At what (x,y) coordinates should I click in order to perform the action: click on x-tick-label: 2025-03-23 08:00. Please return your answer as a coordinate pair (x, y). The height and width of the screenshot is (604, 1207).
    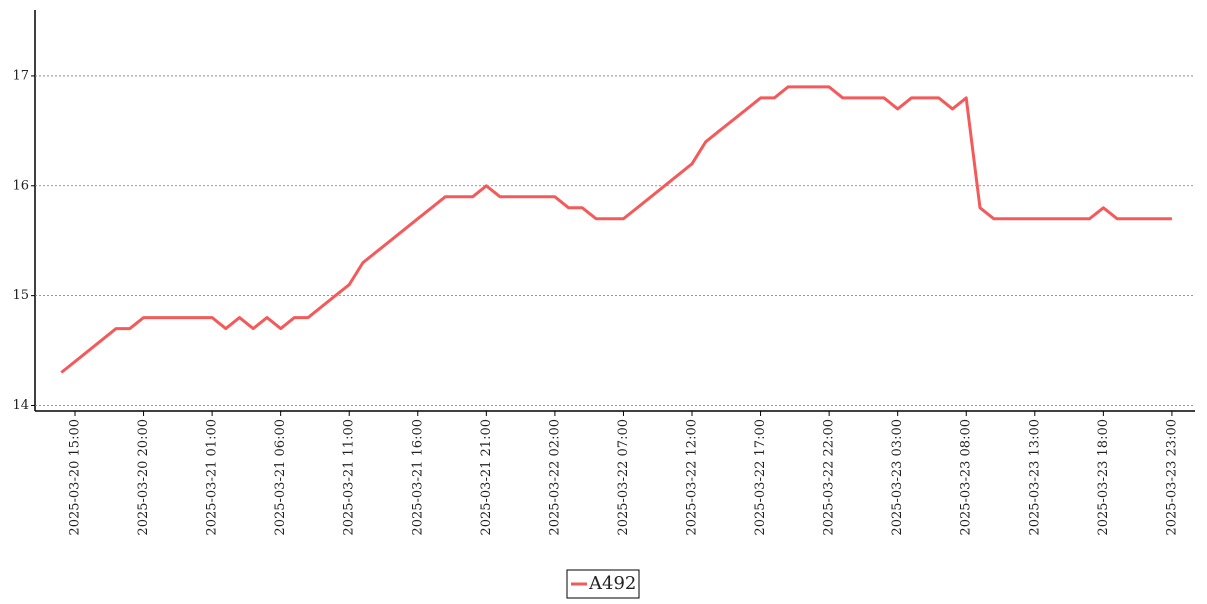
    Looking at the image, I should click on (966, 477).